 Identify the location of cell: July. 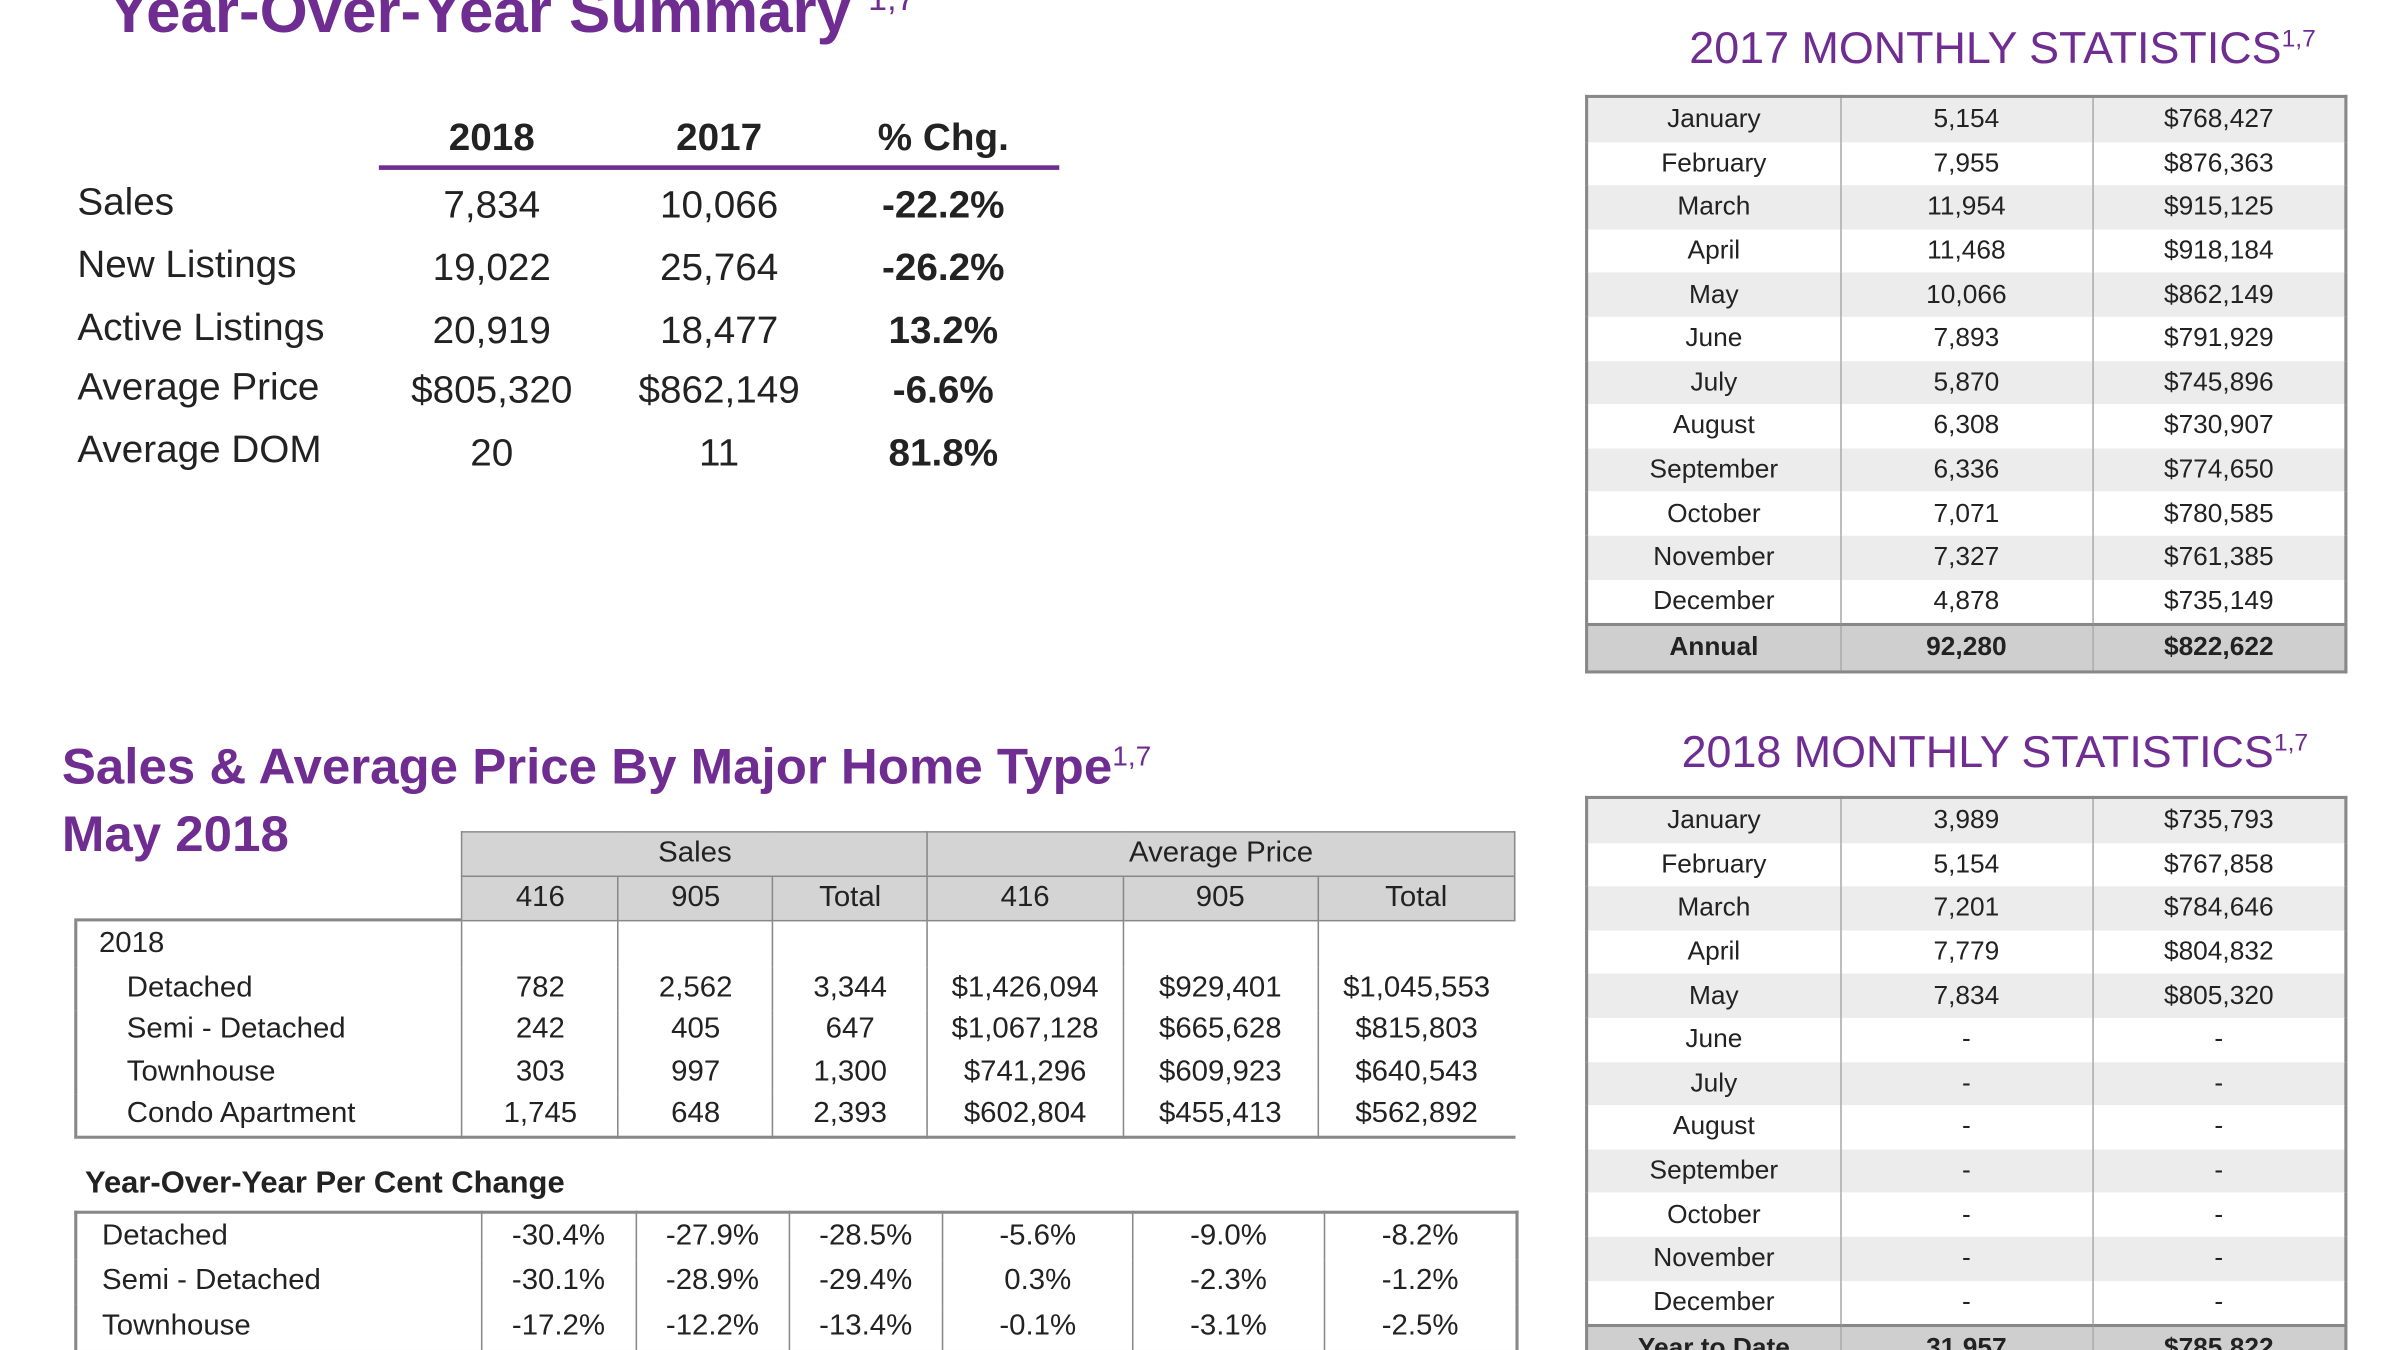
(1713, 1083).